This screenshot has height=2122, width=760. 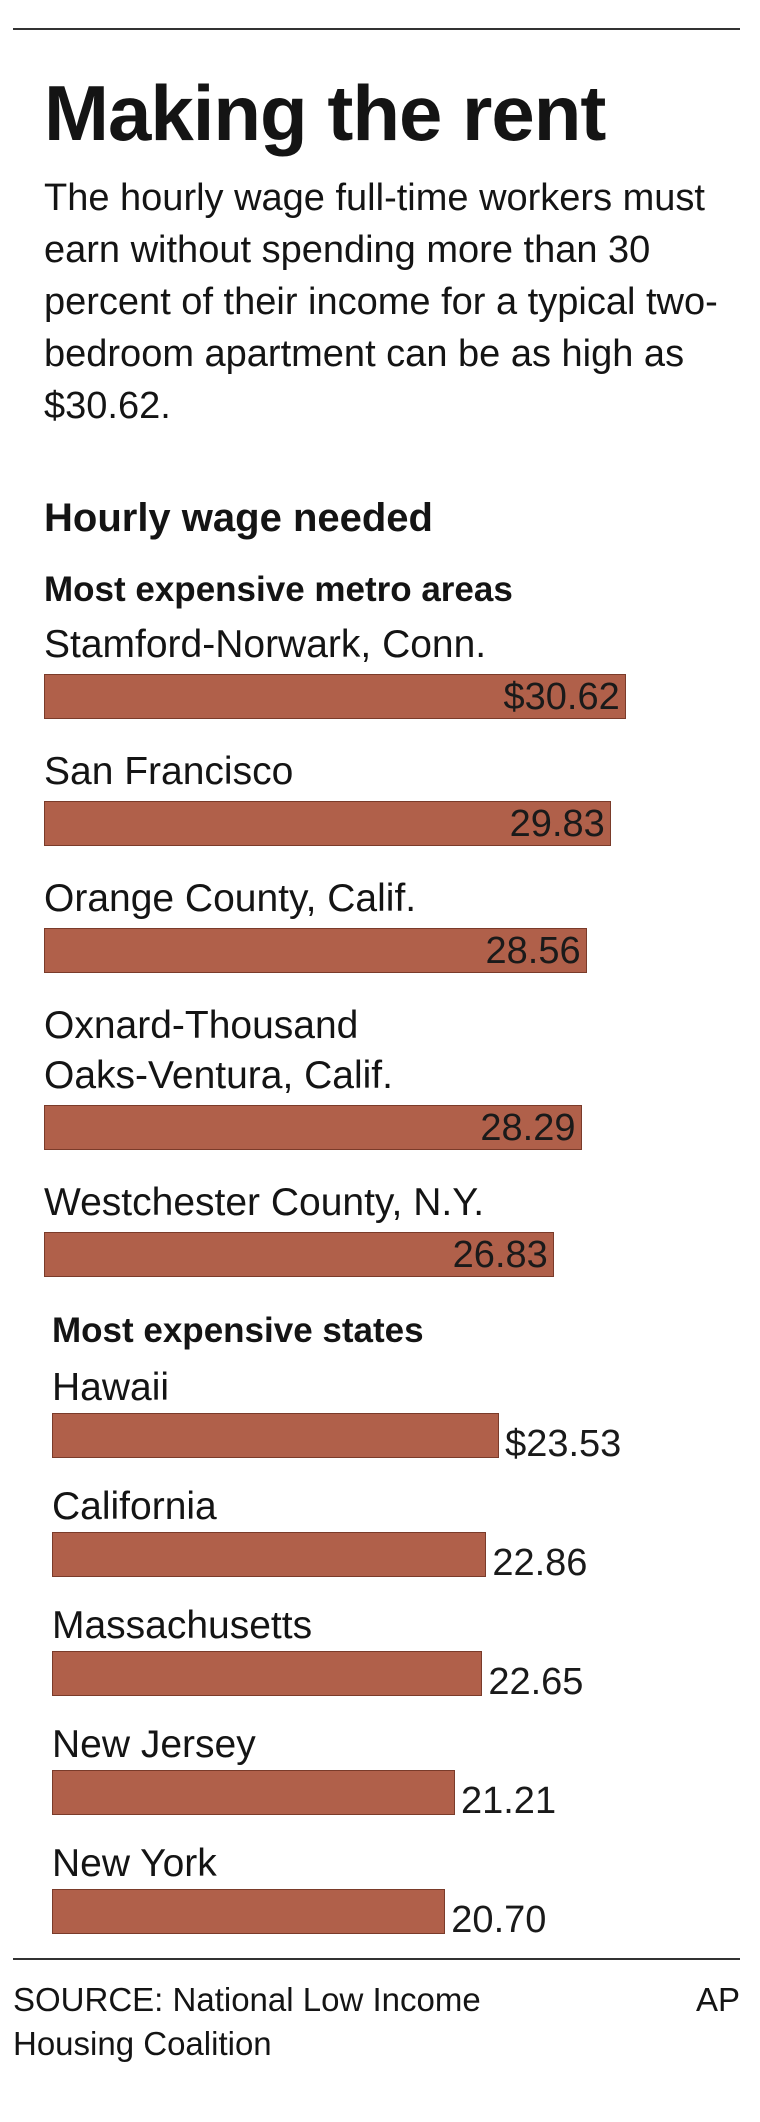 What do you see at coordinates (533, 951) in the screenshot?
I see `value-label: 28.56` at bounding box center [533, 951].